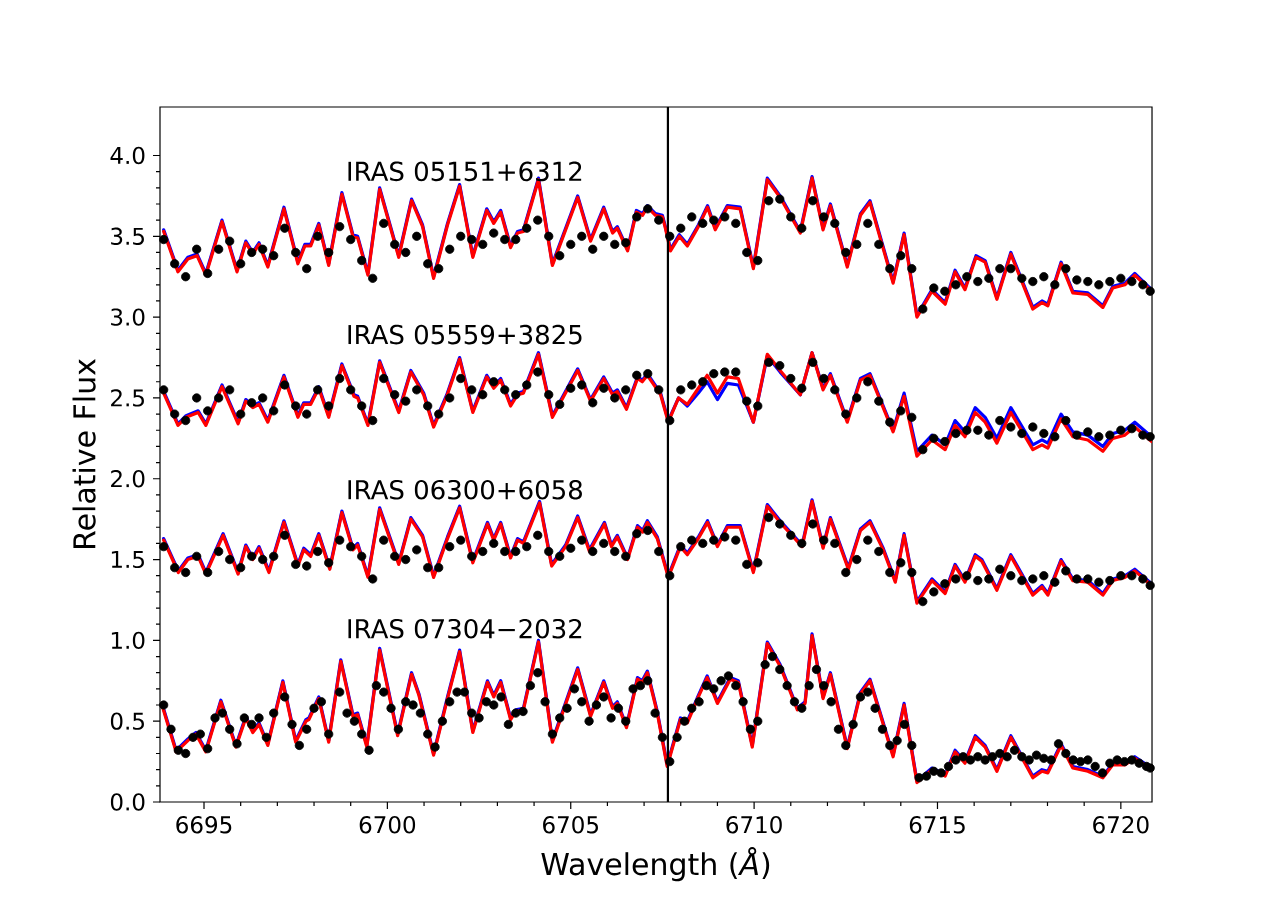  Describe the element at coordinates (127, 802) in the screenshot. I see `y-tick-label: 0.0` at that location.